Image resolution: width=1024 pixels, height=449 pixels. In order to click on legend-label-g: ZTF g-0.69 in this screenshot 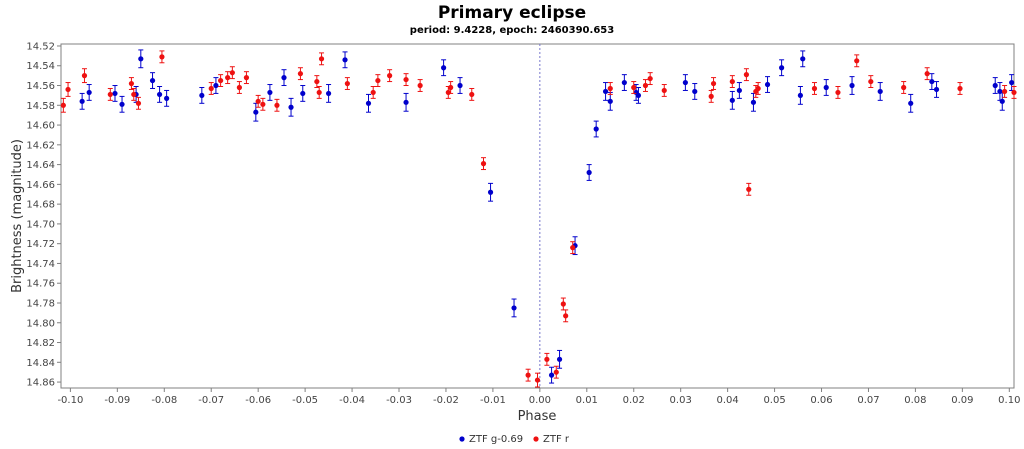, I will do `click(496, 439)`.